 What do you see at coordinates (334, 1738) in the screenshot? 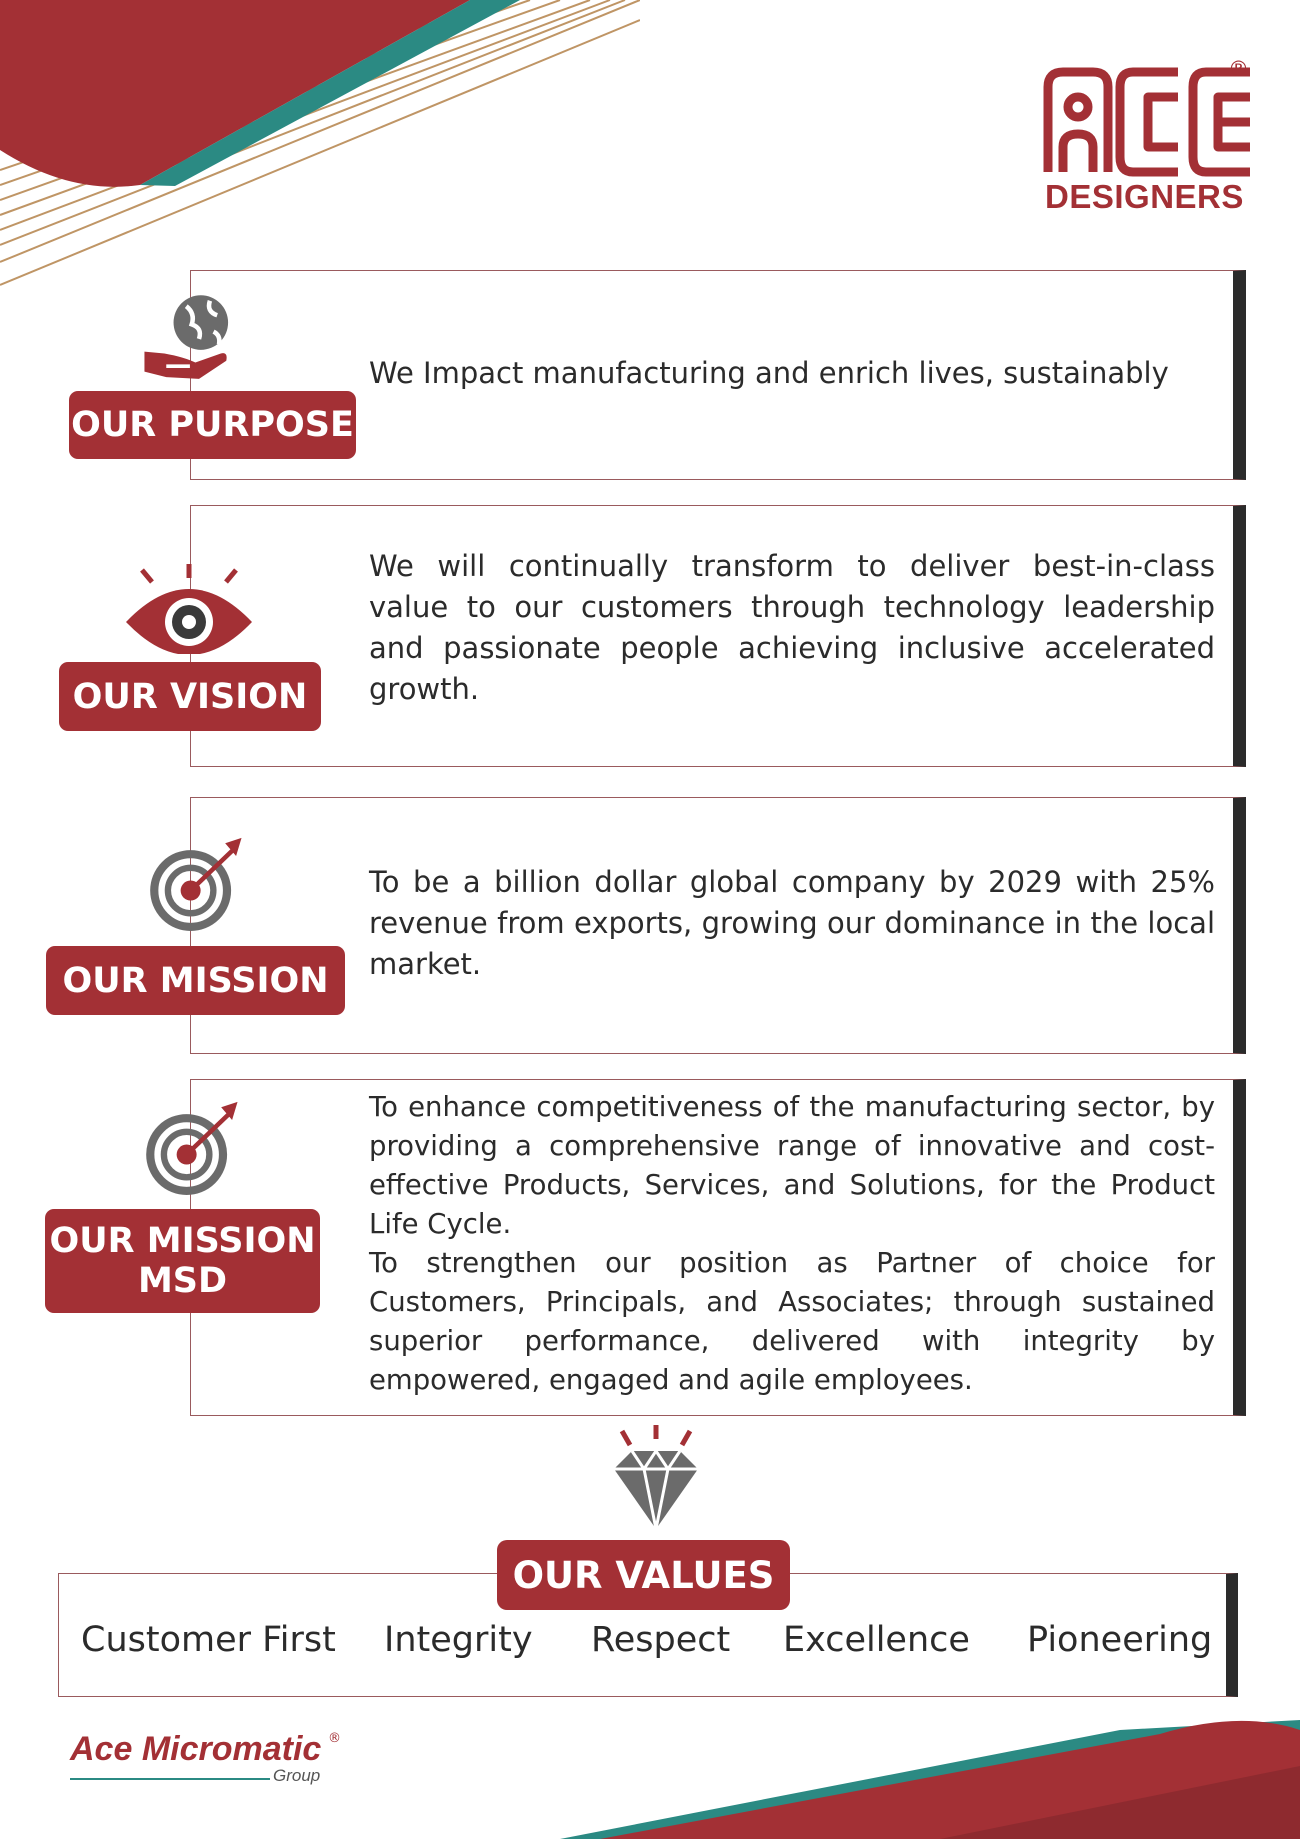
I see `brand-registered-mark: ®` at bounding box center [334, 1738].